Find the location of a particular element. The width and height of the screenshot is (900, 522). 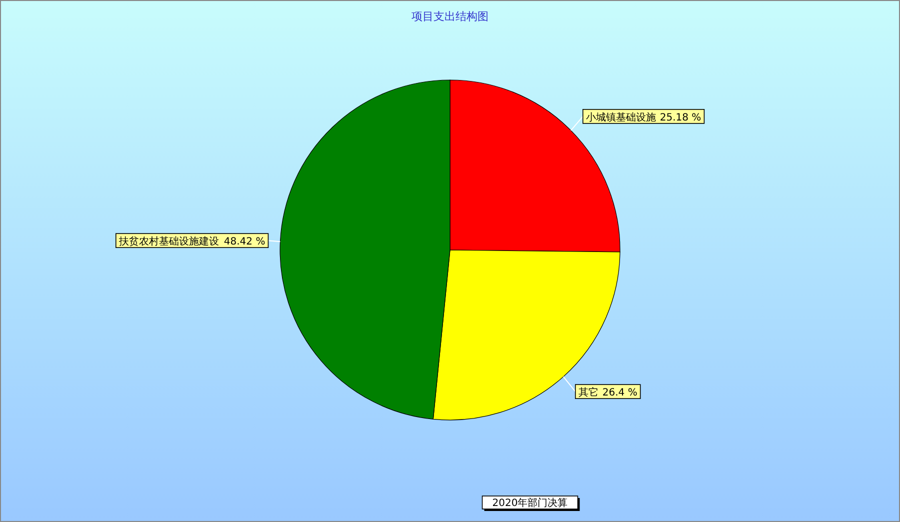

slice-label: 其它 is located at coordinates (588, 392).